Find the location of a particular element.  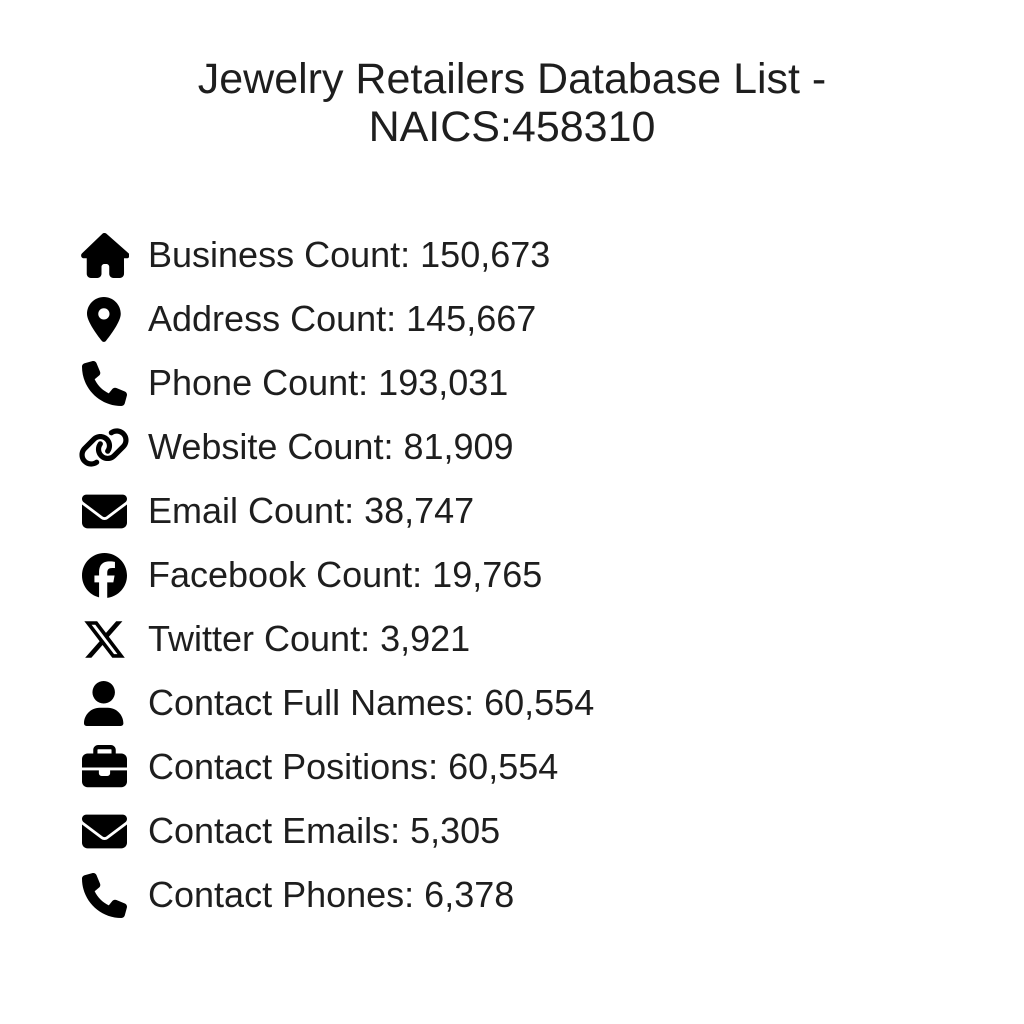

stat-text: Contact Positions: 60,554 is located at coordinates (353, 766).